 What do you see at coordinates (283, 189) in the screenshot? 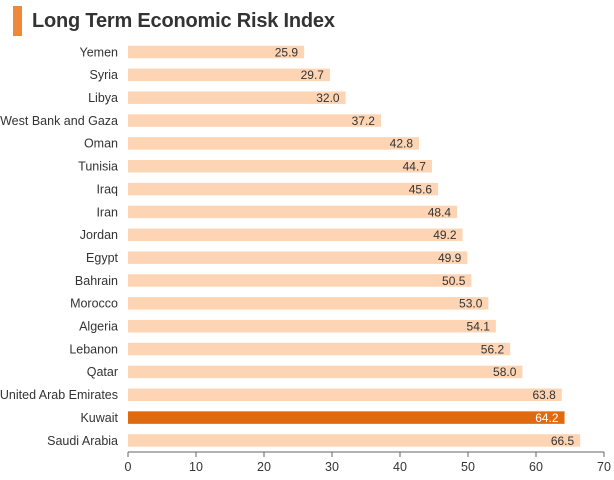
I see `bar-iraq` at bounding box center [283, 189].